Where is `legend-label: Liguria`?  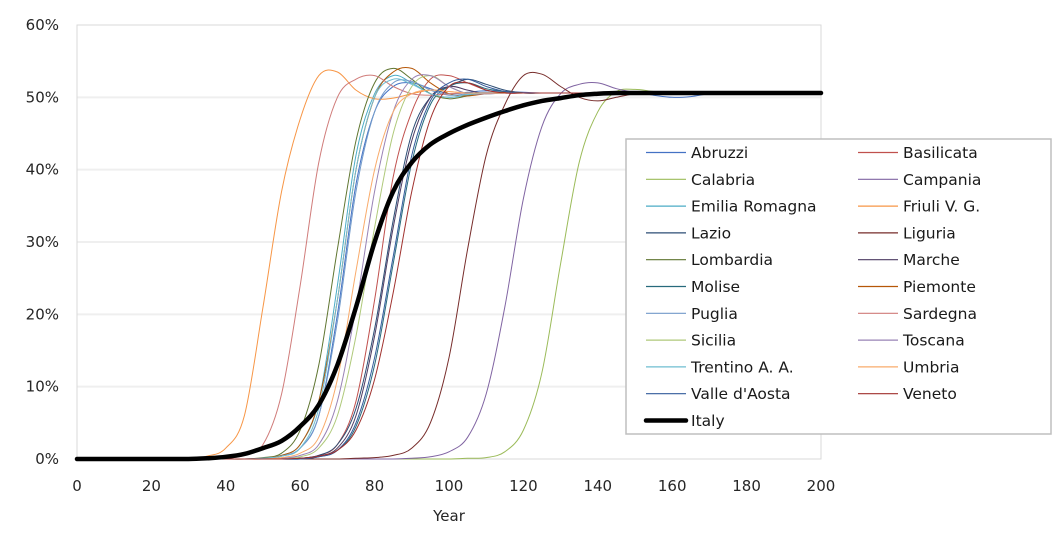 legend-label: Liguria is located at coordinates (929, 233).